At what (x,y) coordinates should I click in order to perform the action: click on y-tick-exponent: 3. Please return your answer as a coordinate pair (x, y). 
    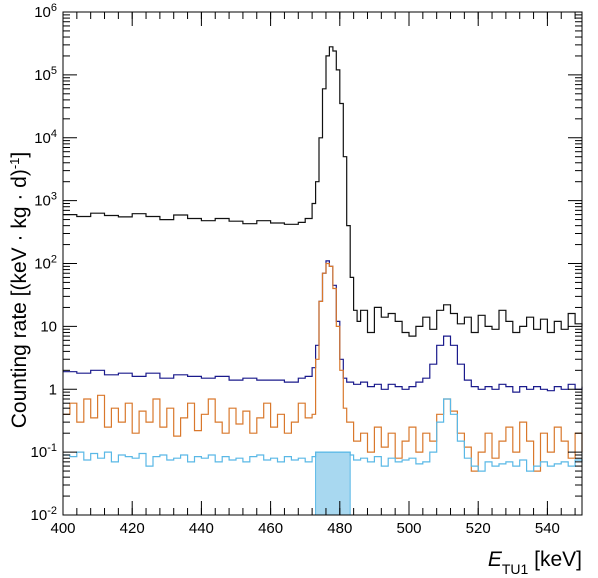
    Looking at the image, I should click on (54, 197).